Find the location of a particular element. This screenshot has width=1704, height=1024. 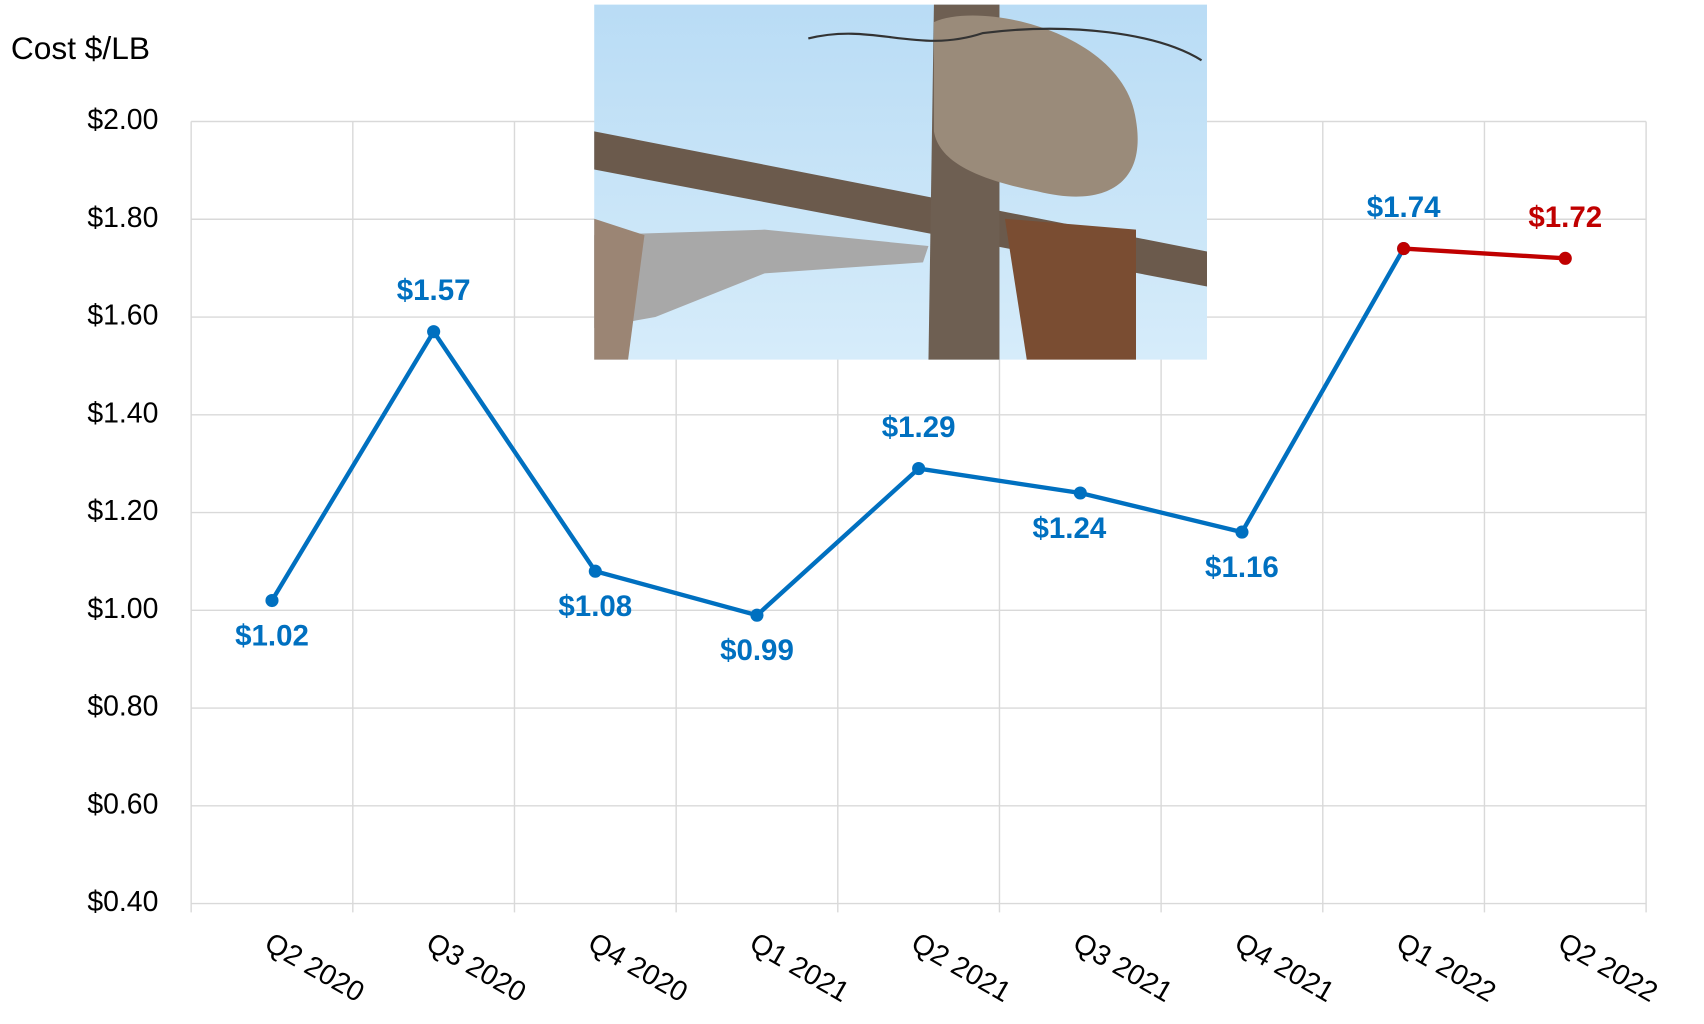

x-tick-label: Q2 2022 is located at coordinates (1608, 968).